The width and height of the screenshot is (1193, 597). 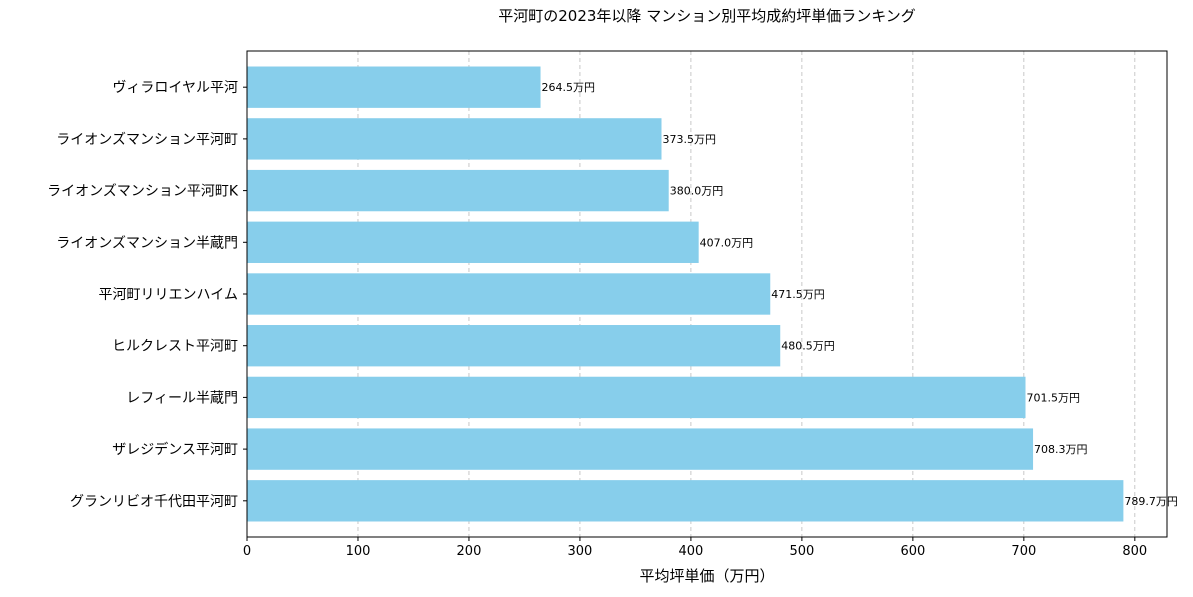 I want to click on x-axis: 0 100 200 300 400 500 600 700 800, so click(x=695, y=548).